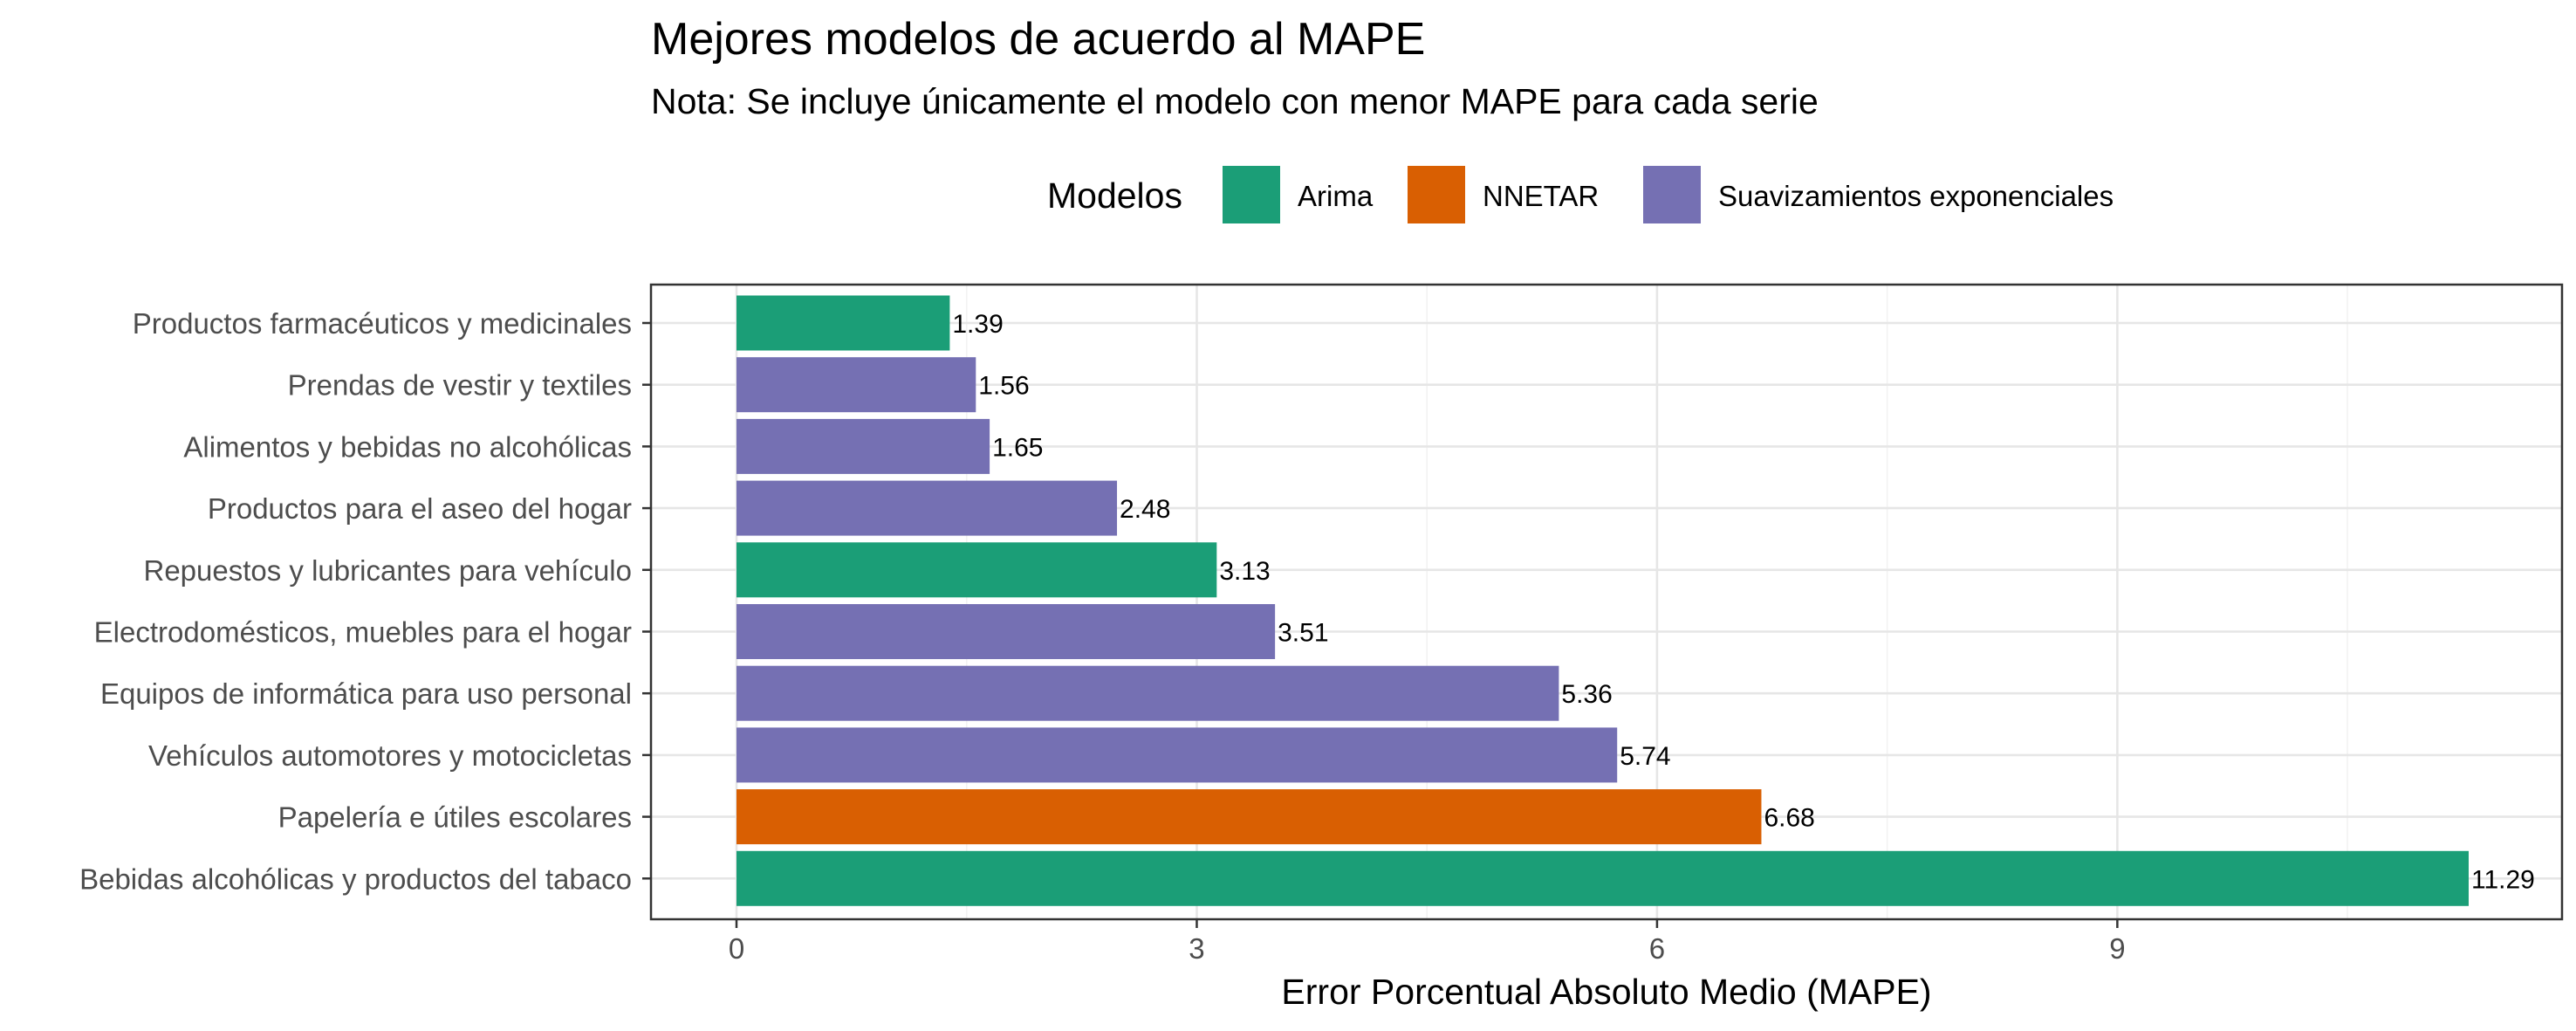 Image resolution: width=2576 pixels, height=1031 pixels. Describe the element at coordinates (1197, 948) in the screenshot. I see `x-tick-label: 3` at that location.